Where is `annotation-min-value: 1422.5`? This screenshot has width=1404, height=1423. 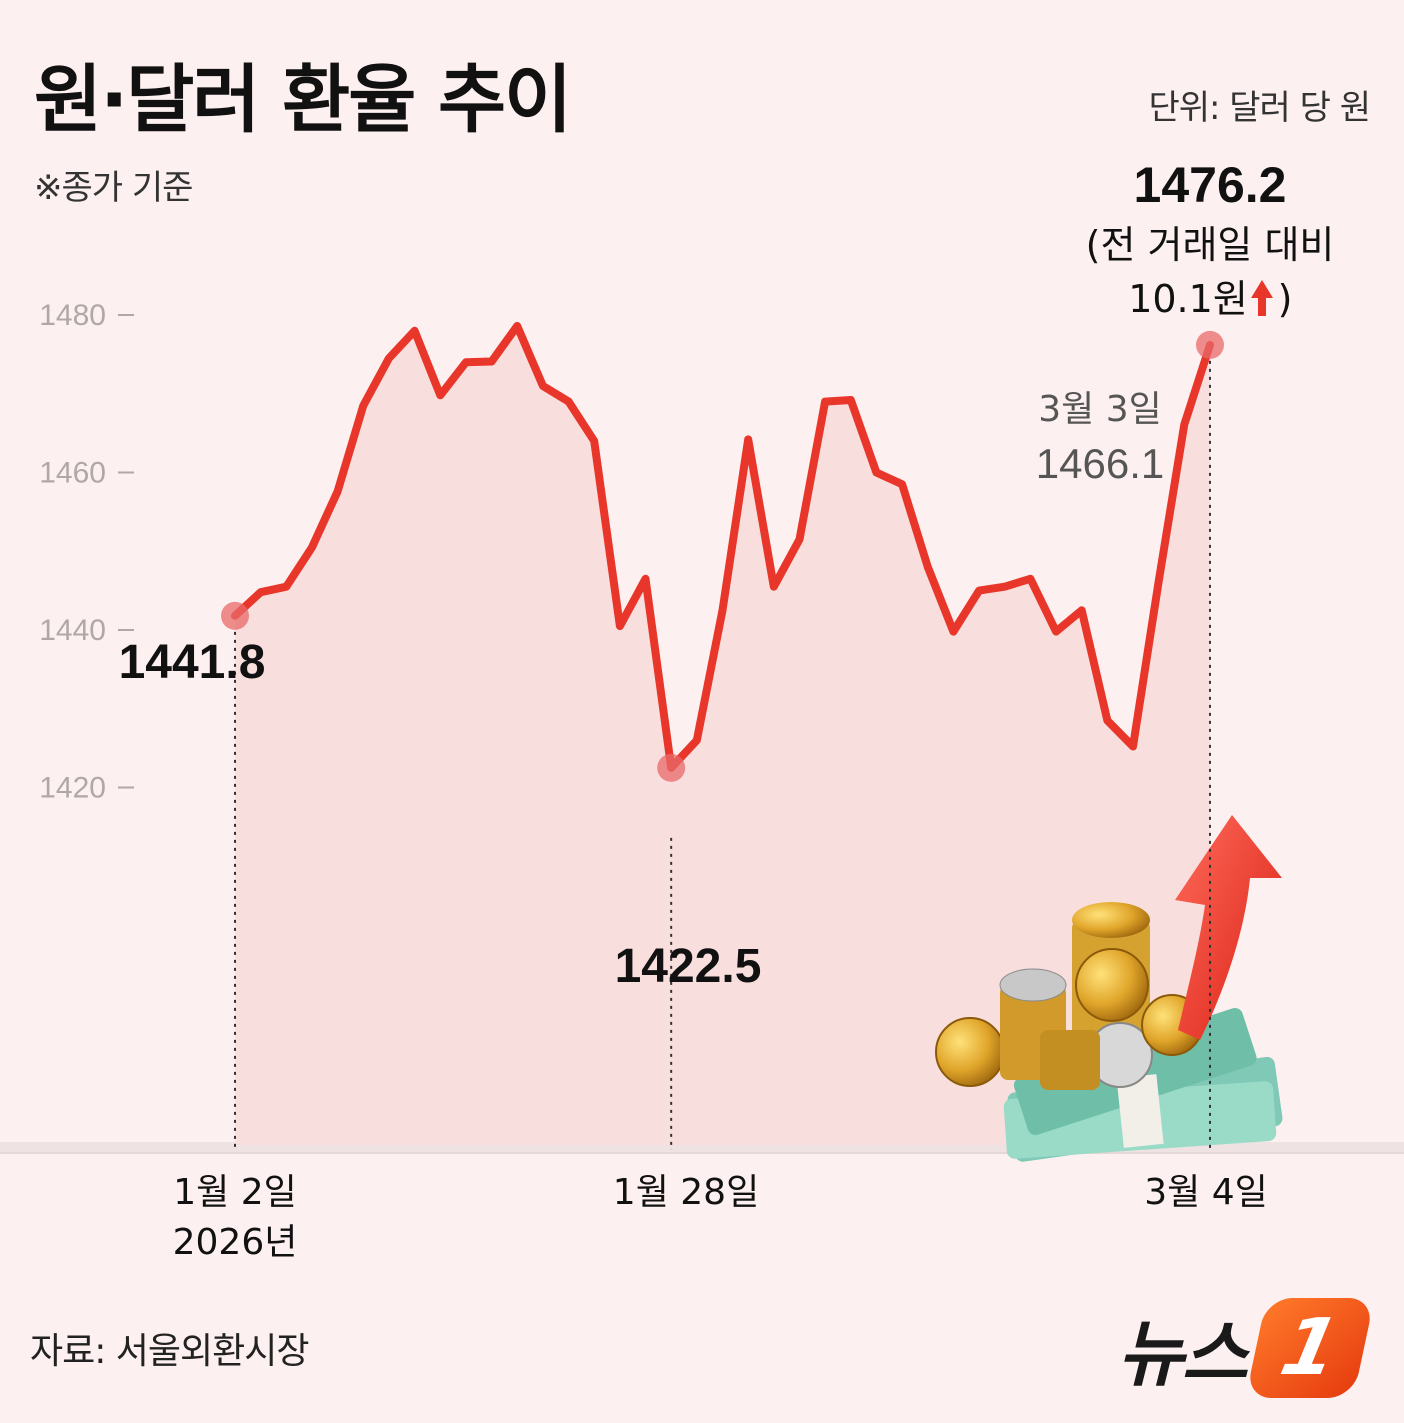 annotation-min-value: 1422.5 is located at coordinates (688, 966).